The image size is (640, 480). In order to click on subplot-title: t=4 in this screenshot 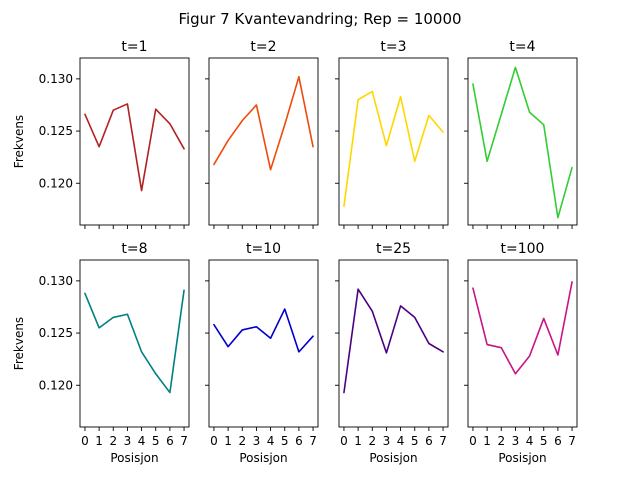, I will do `click(522, 47)`.